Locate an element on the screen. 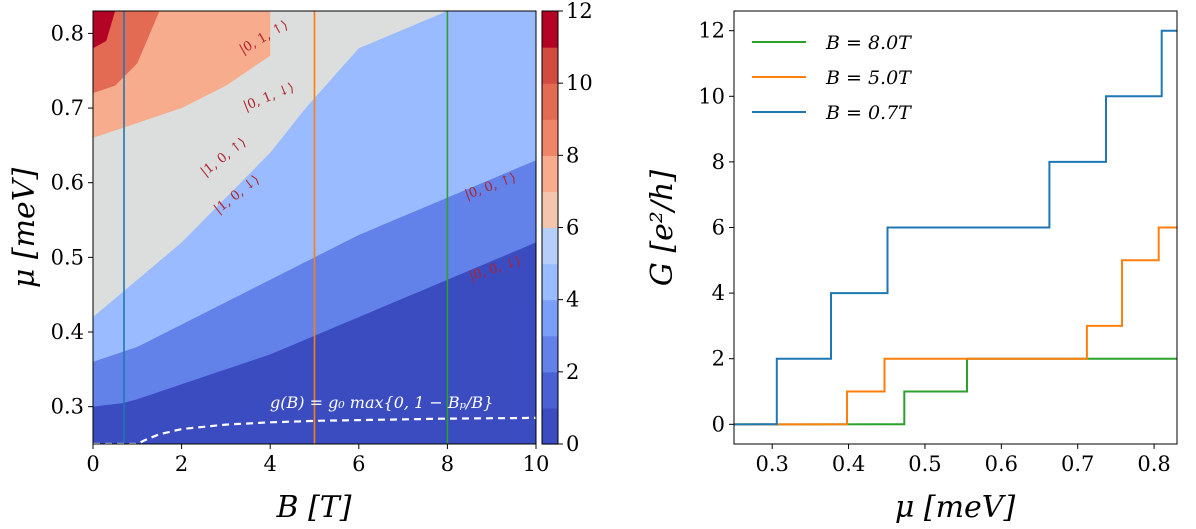  dashed-curve is located at coordinates (314, 430).